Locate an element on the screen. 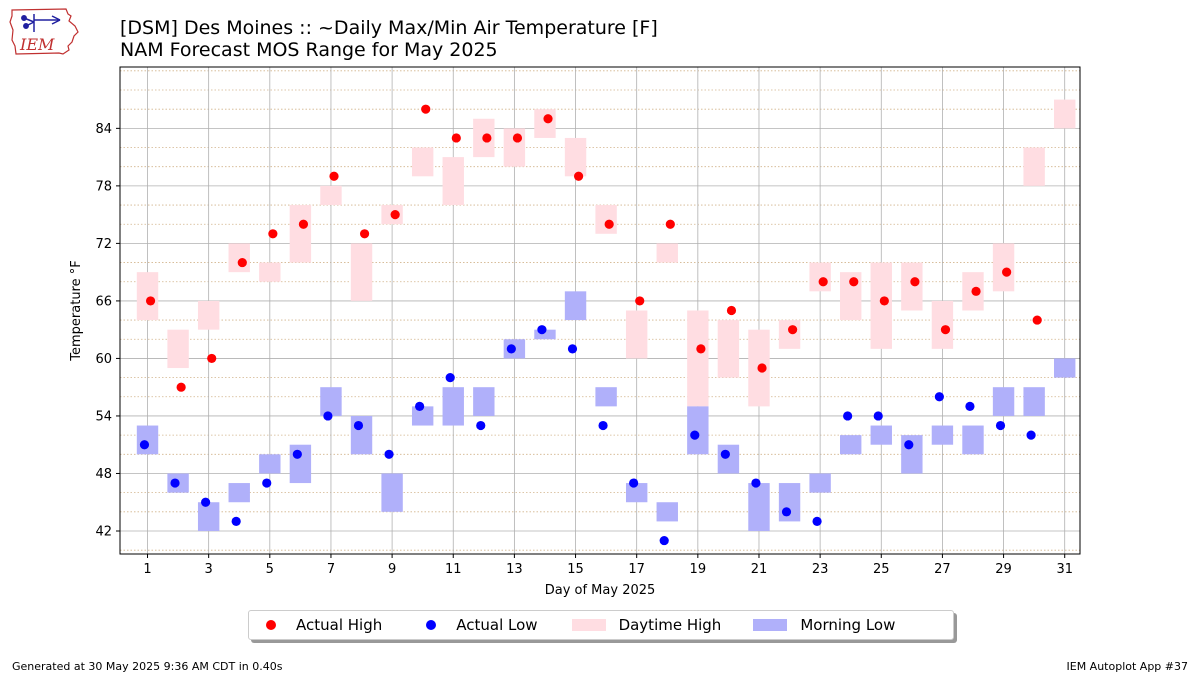 This screenshot has height=675, width=1200. iowa-state-outline-icon is located at coordinates (44, 31).